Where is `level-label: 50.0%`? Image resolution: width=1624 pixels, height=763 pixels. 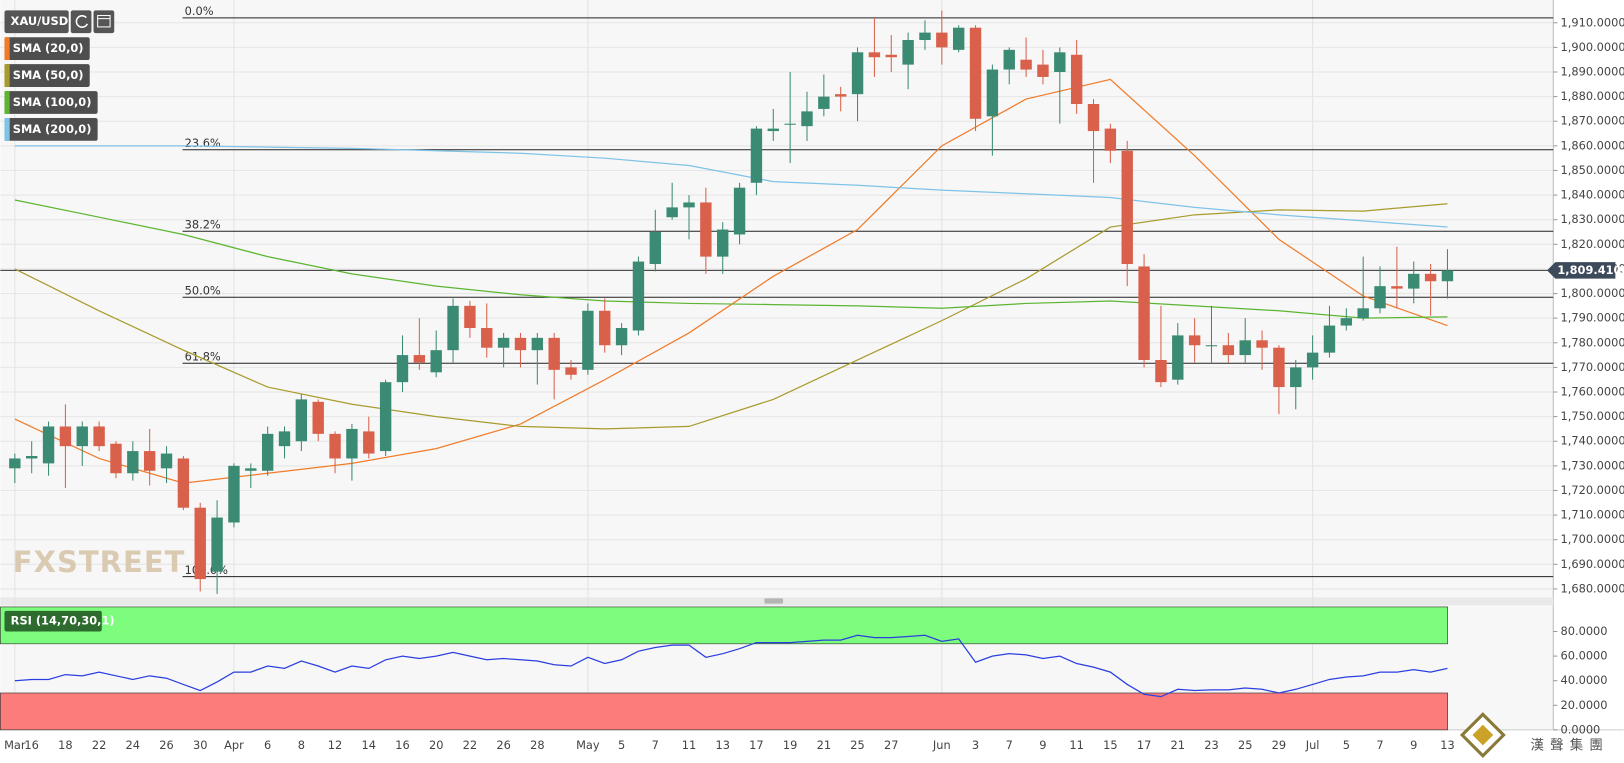
level-label: 50.0% is located at coordinates (203, 291).